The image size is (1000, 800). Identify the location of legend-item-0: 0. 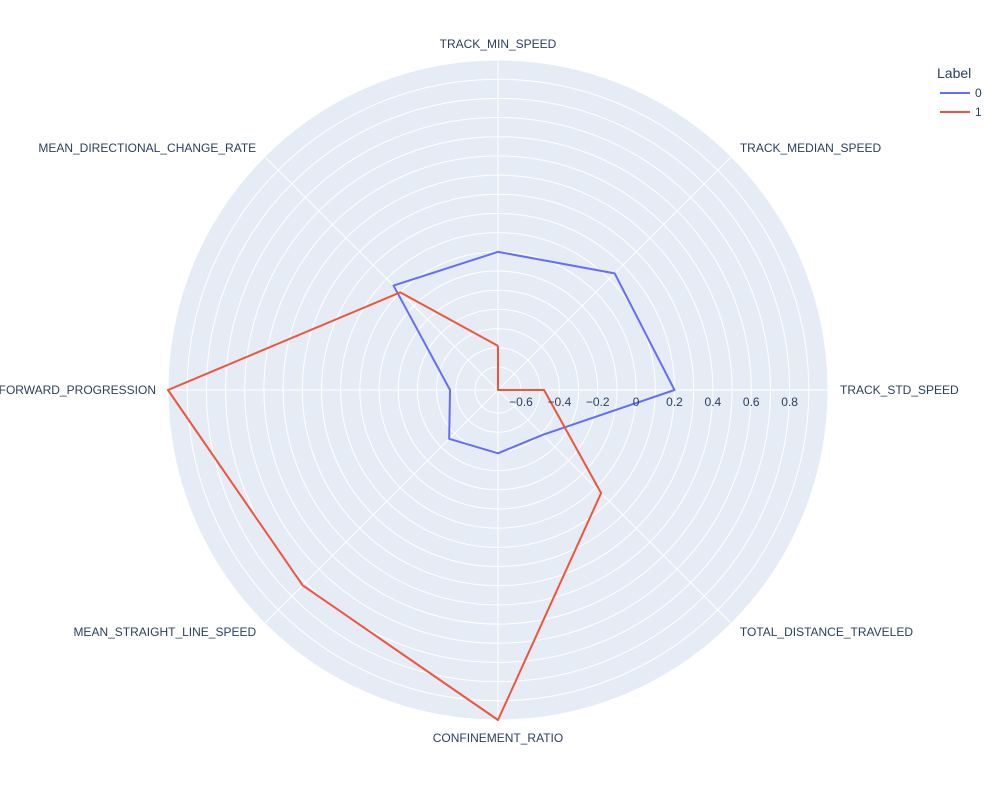
(961, 93).